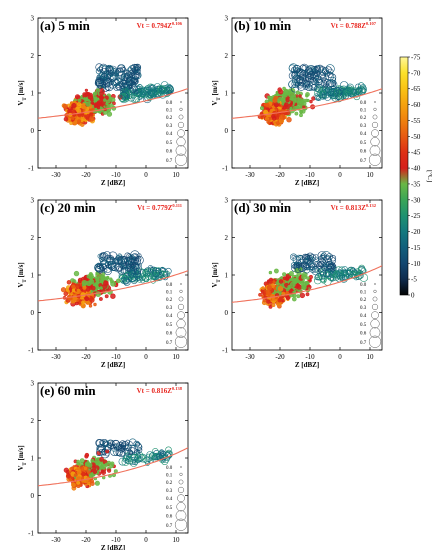 This screenshot has height=550, width=432. Describe the element at coordinates (169, 491) in the screenshot. I see `size-legend-label: 0.3` at that location.